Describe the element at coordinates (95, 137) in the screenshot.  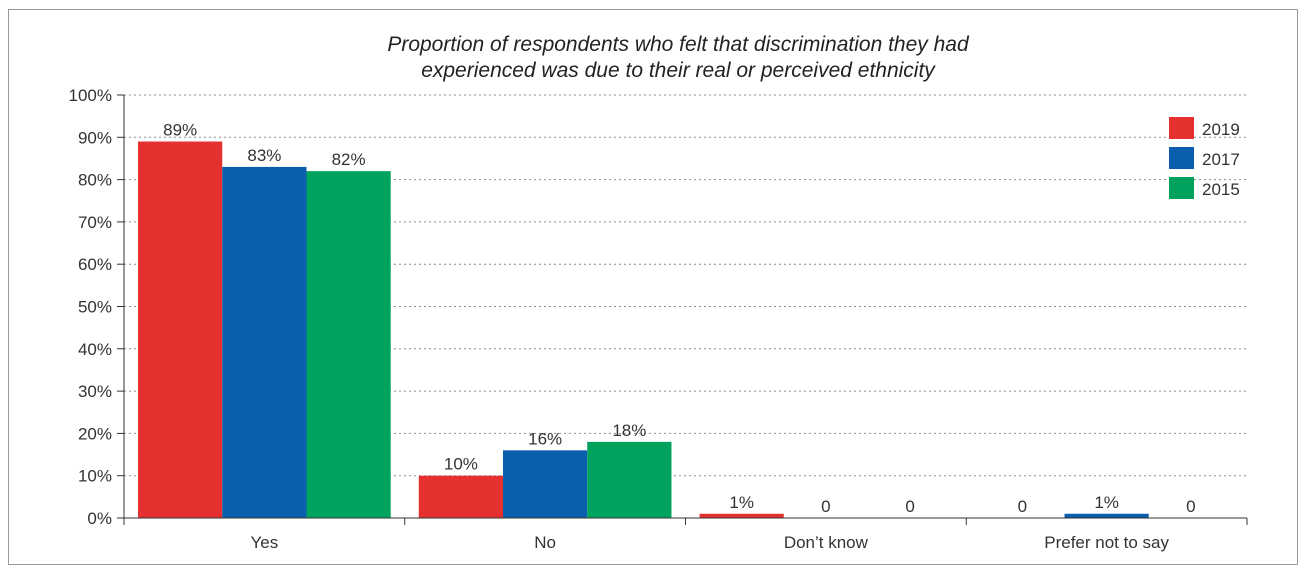
I see `y-tick-label: 90%` at that location.